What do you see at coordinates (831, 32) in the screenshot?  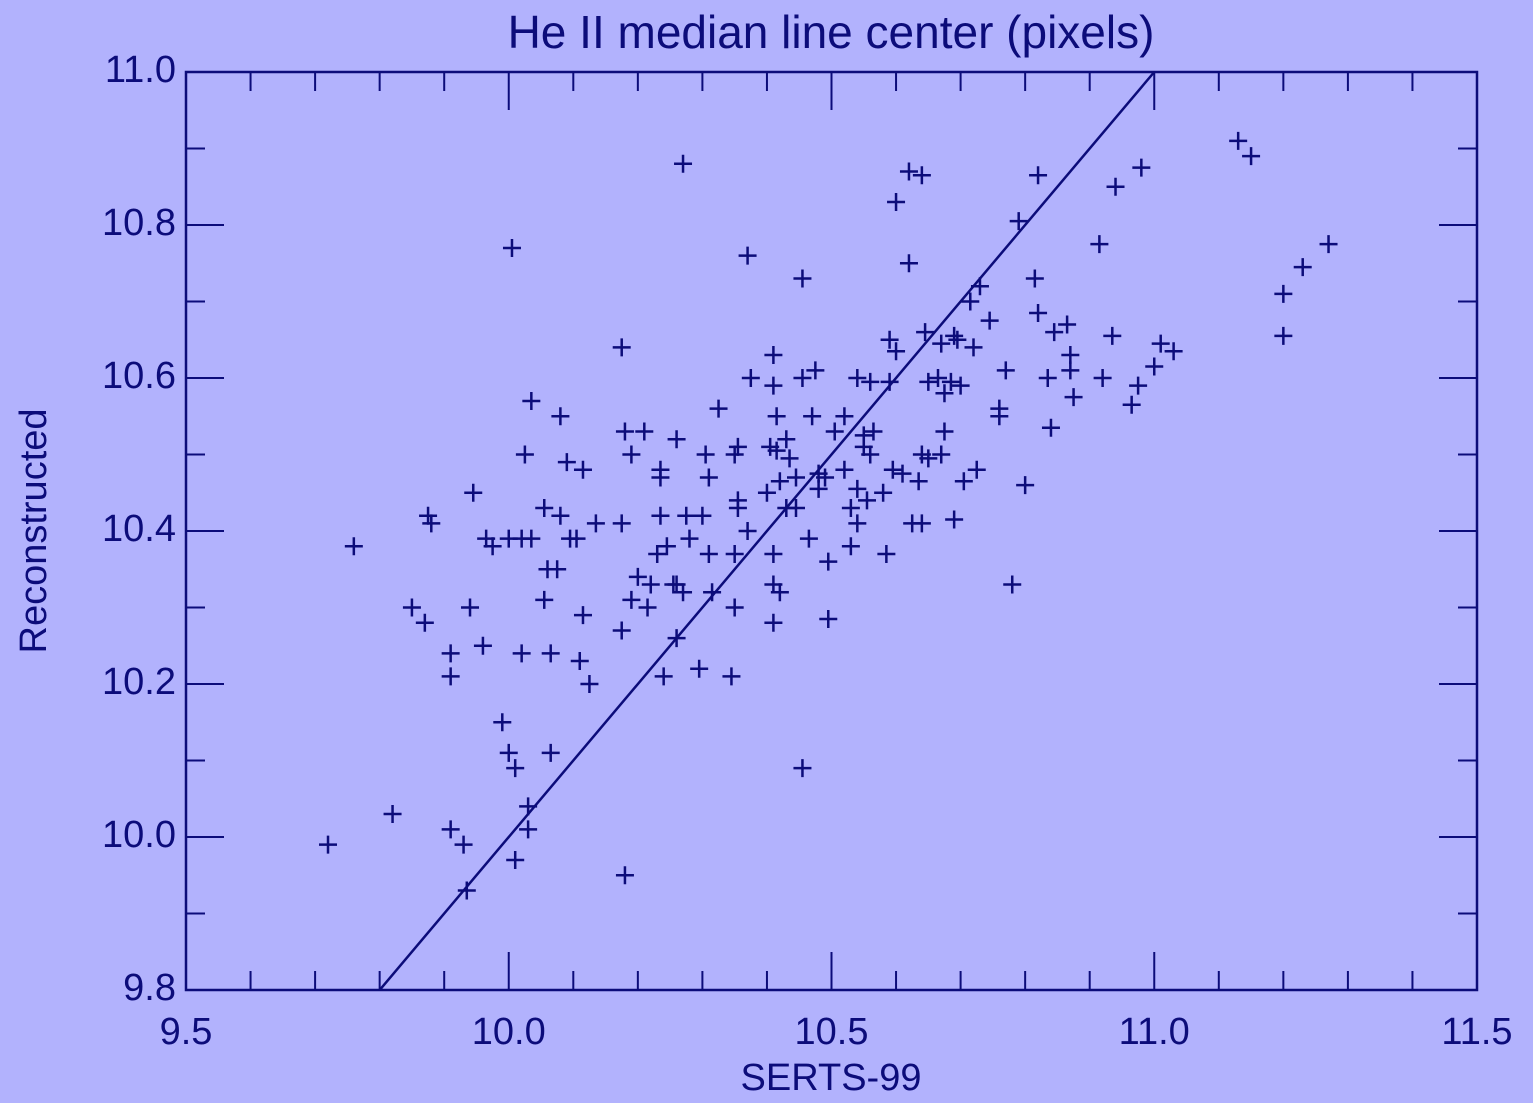 I see `chart-title: He II median line center (pixels)` at bounding box center [831, 32].